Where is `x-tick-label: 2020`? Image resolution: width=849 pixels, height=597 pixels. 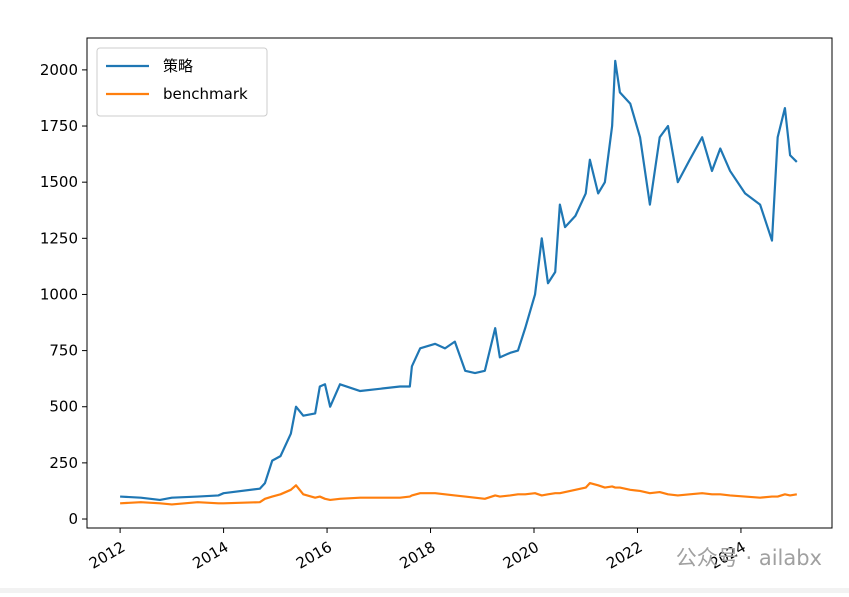 x-tick-label: 2020 is located at coordinates (521, 555).